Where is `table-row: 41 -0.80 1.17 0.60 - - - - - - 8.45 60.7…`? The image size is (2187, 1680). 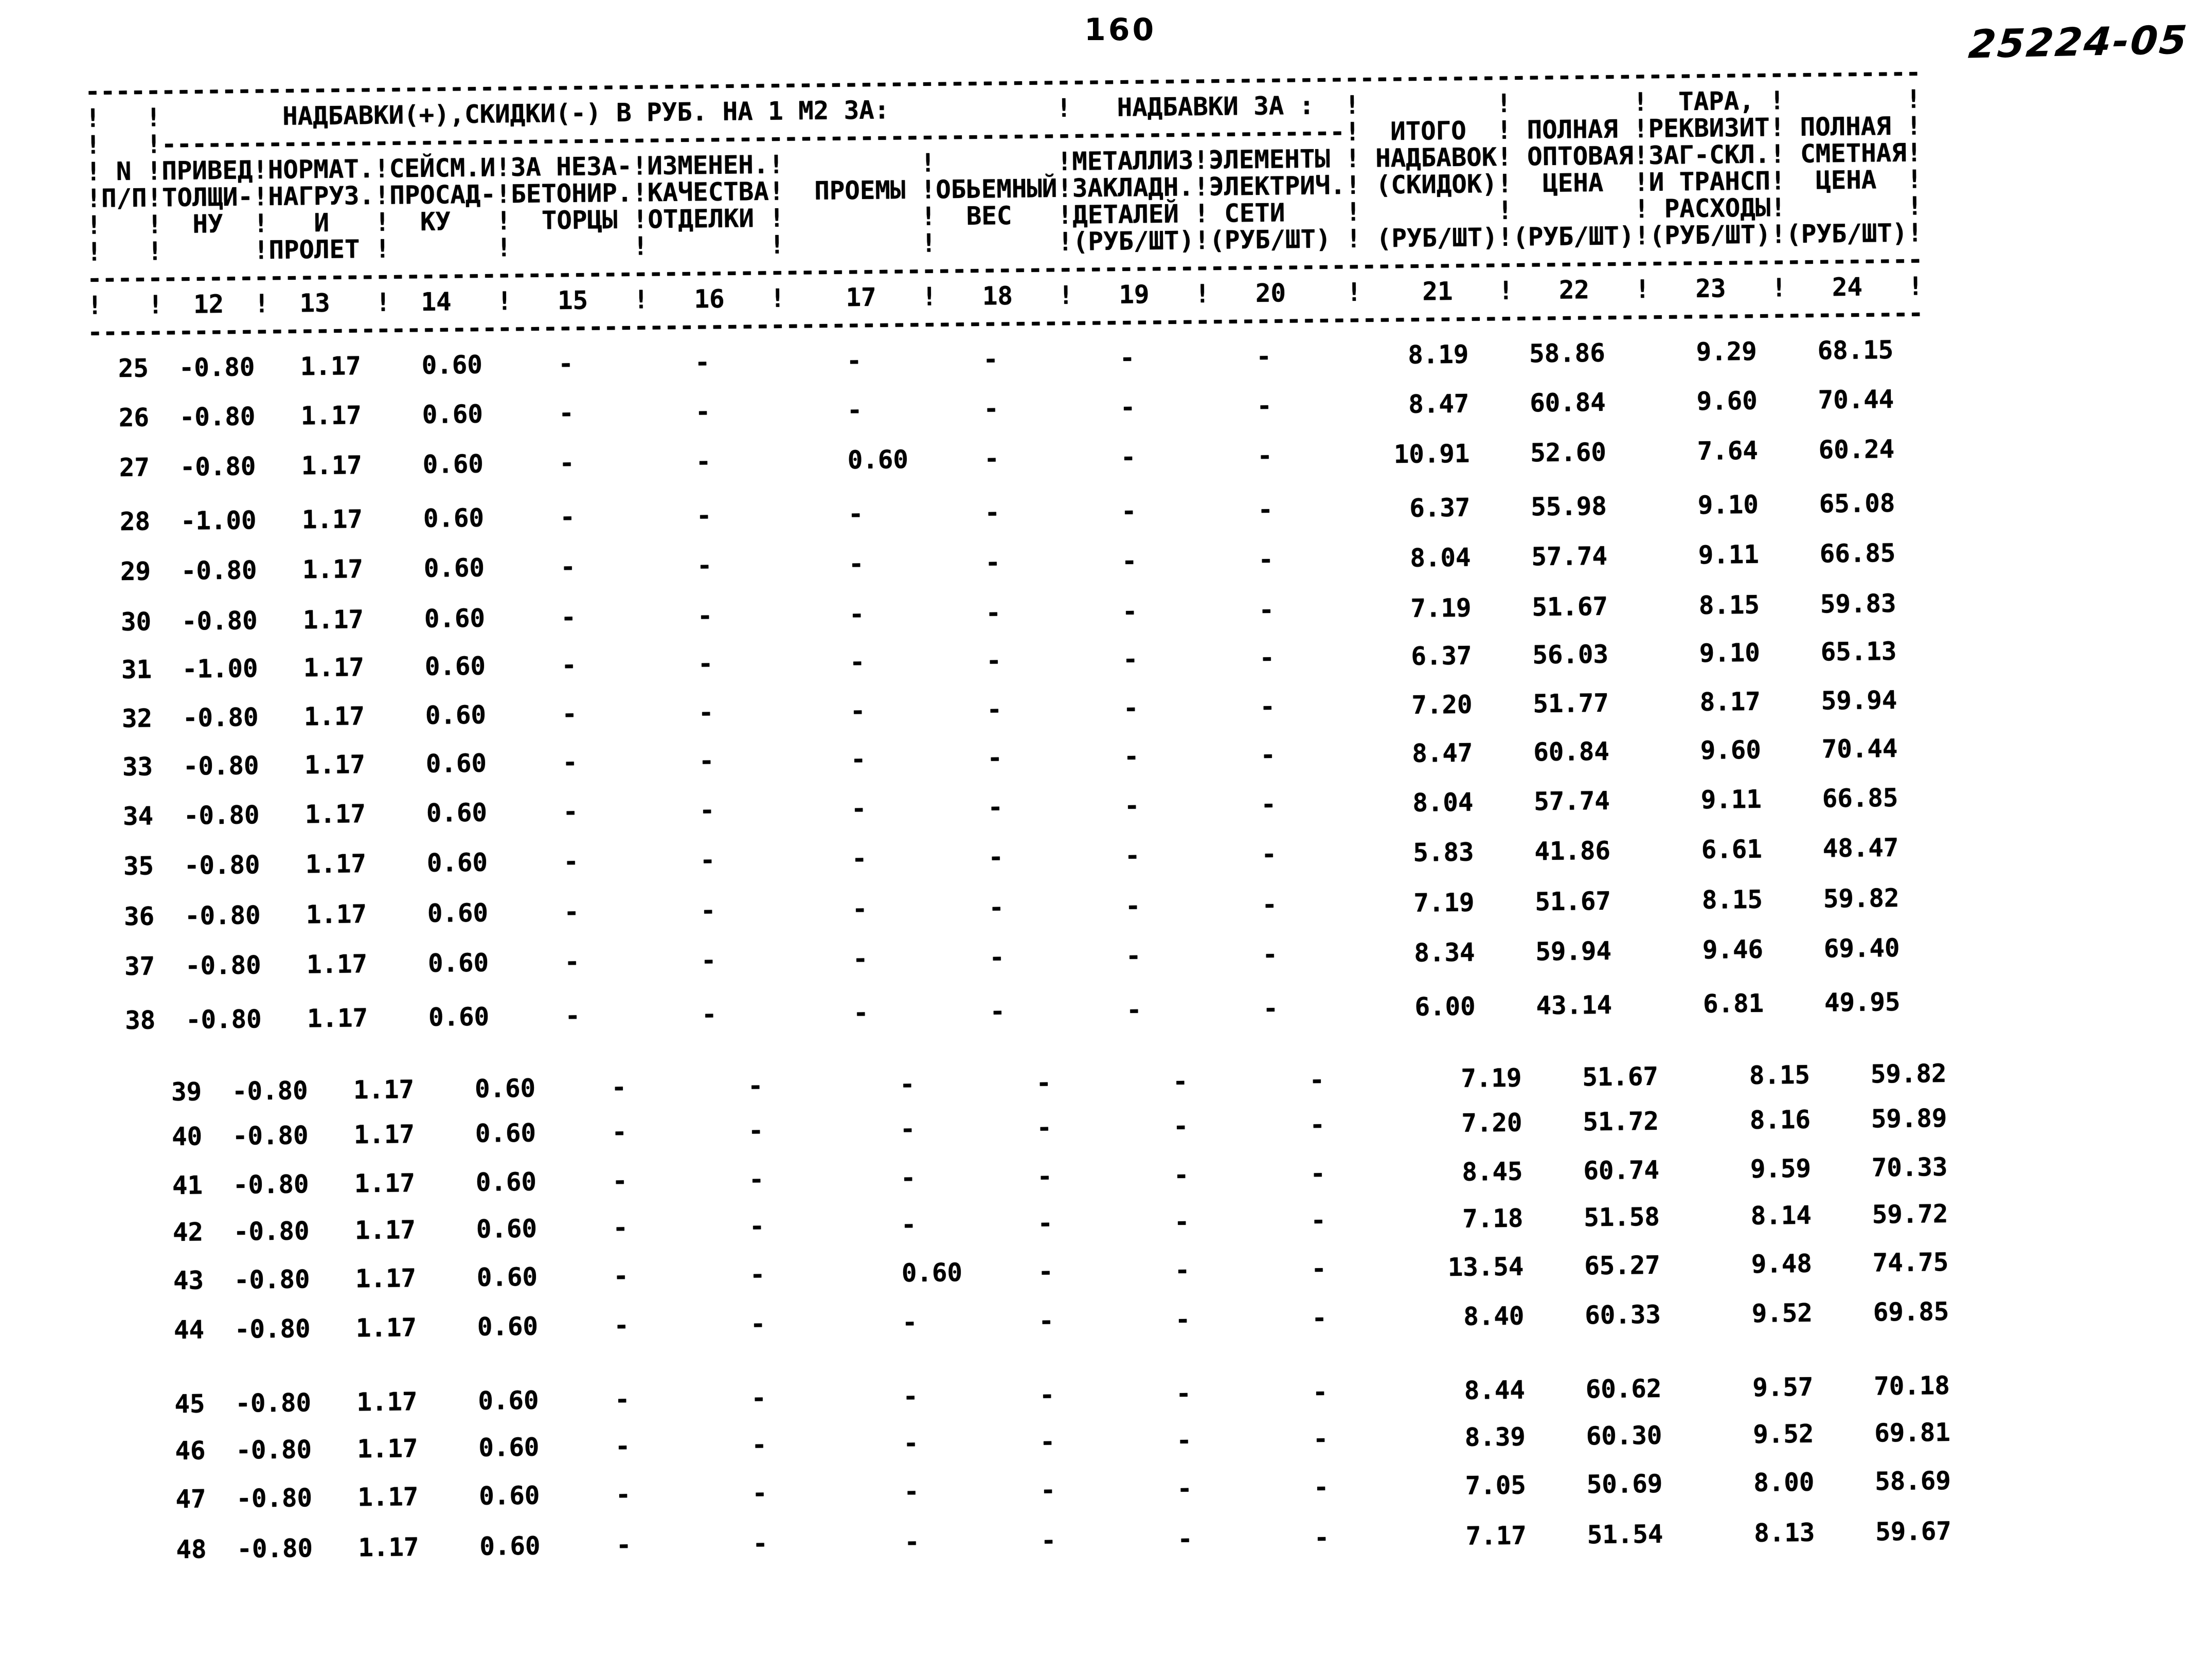 table-row: 41 -0.80 1.17 0.60 - - - - - - 8.45 60.7… is located at coordinates (1022, 1177).